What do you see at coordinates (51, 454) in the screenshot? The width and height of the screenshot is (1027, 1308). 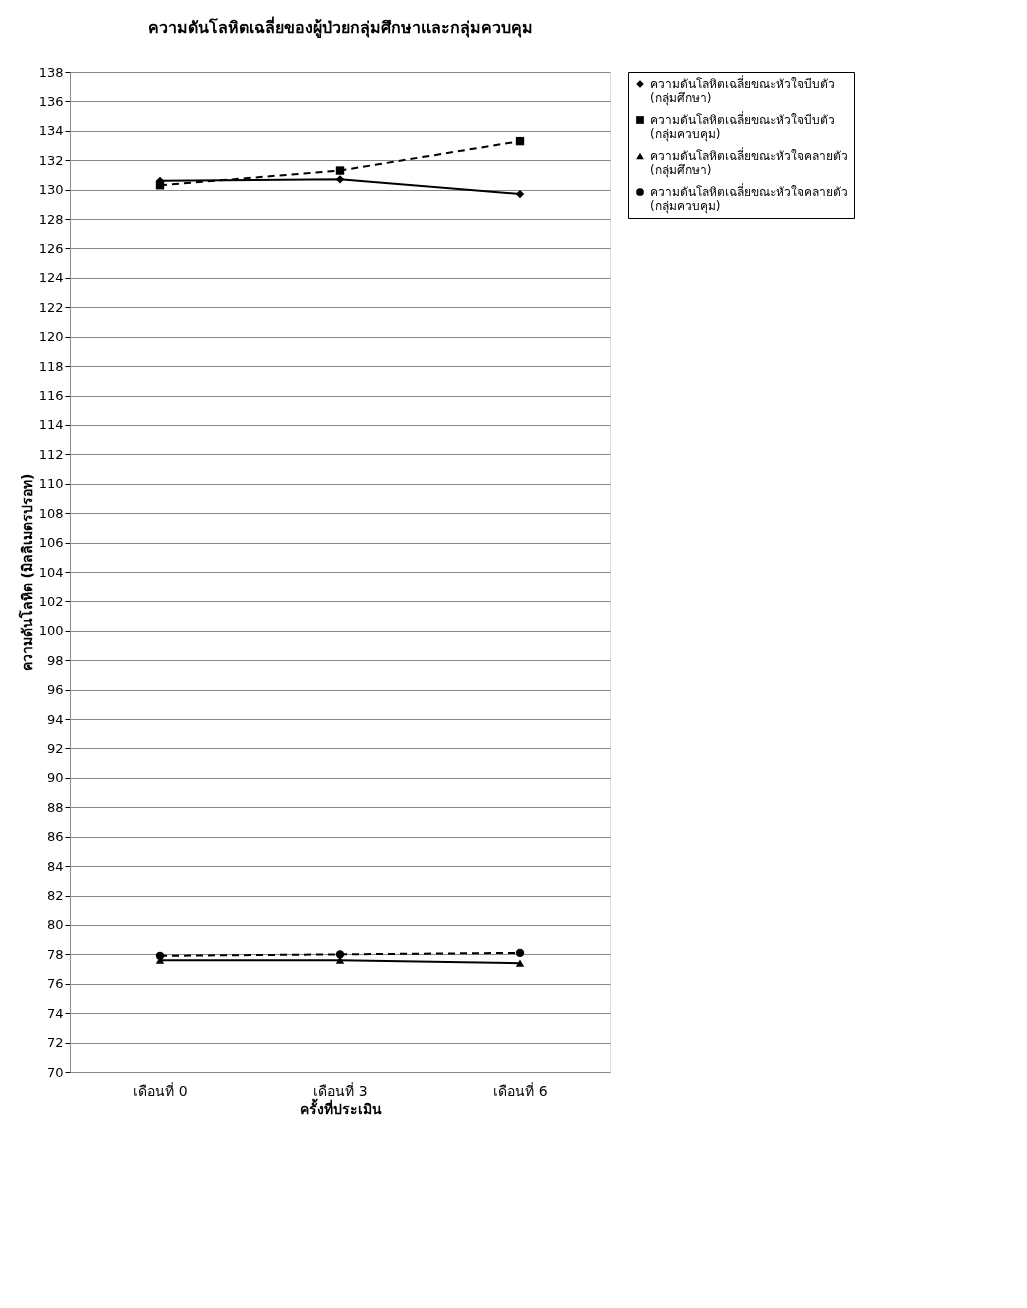 I see `y-tick-label: 112` at bounding box center [51, 454].